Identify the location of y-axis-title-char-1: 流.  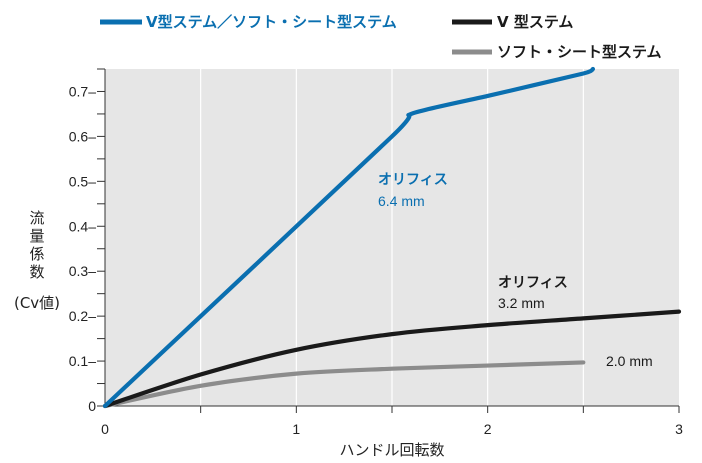
(36, 218).